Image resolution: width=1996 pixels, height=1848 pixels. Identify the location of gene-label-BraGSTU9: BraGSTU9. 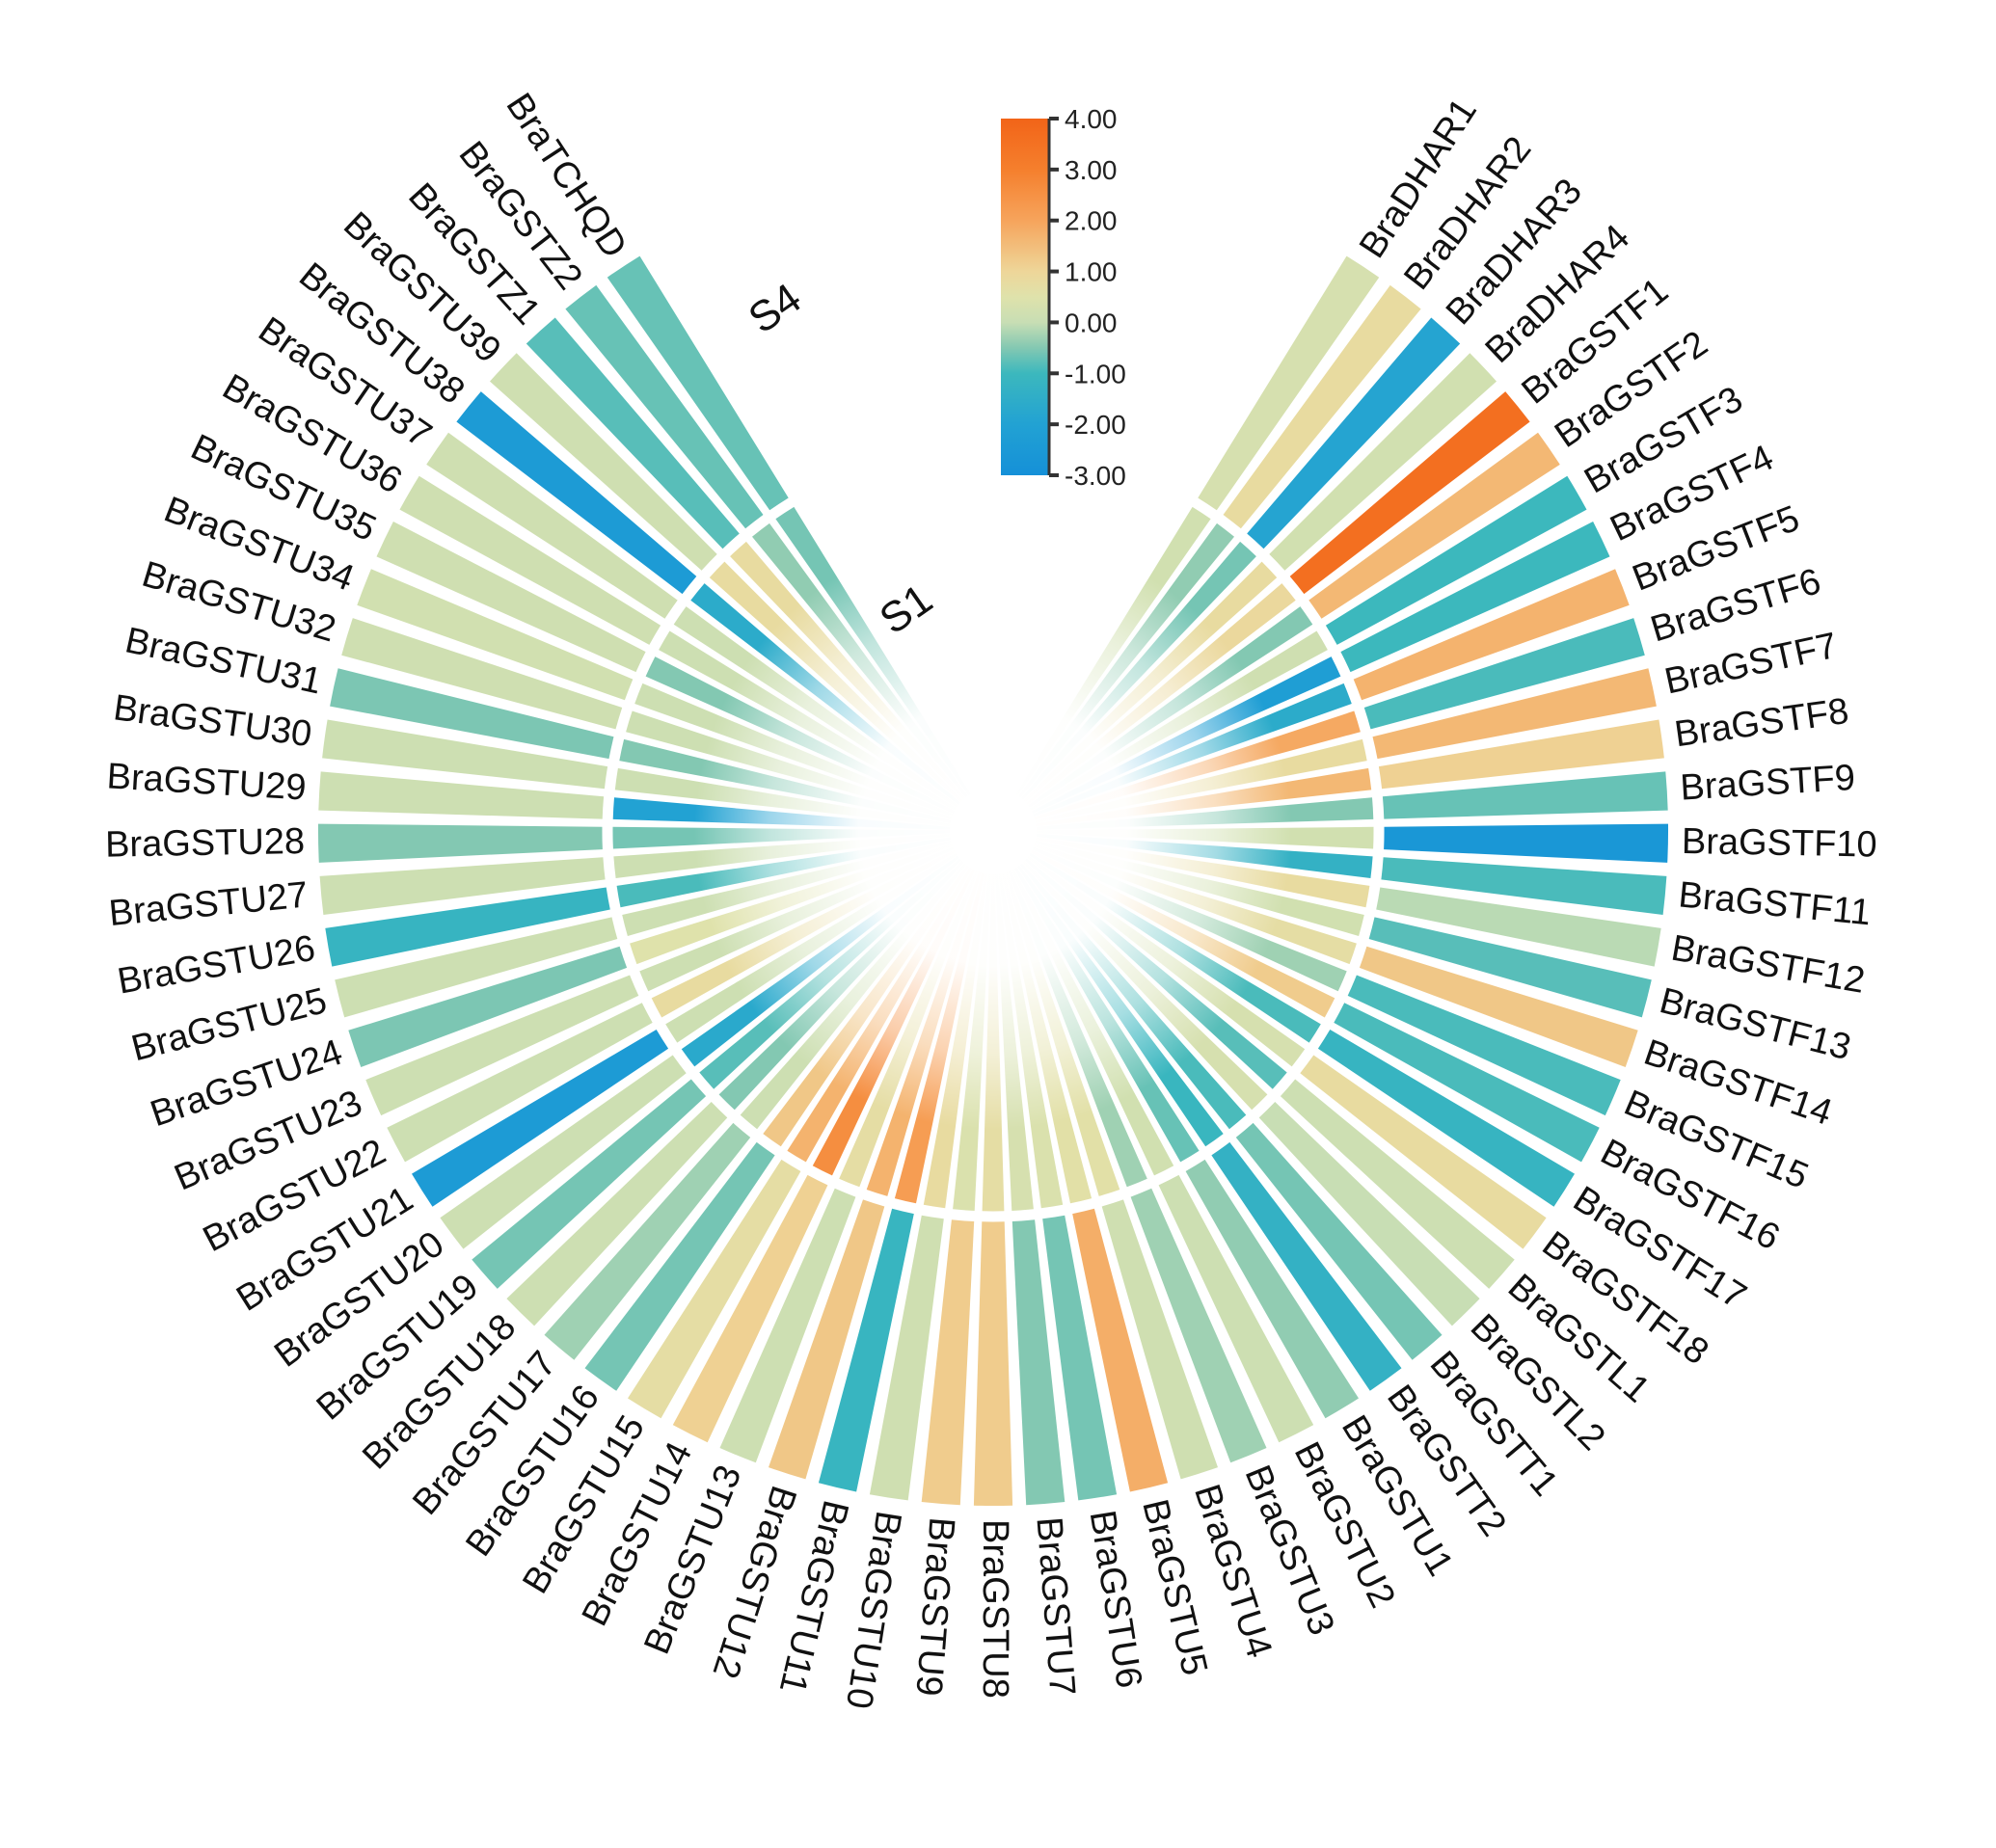
(934, 1607).